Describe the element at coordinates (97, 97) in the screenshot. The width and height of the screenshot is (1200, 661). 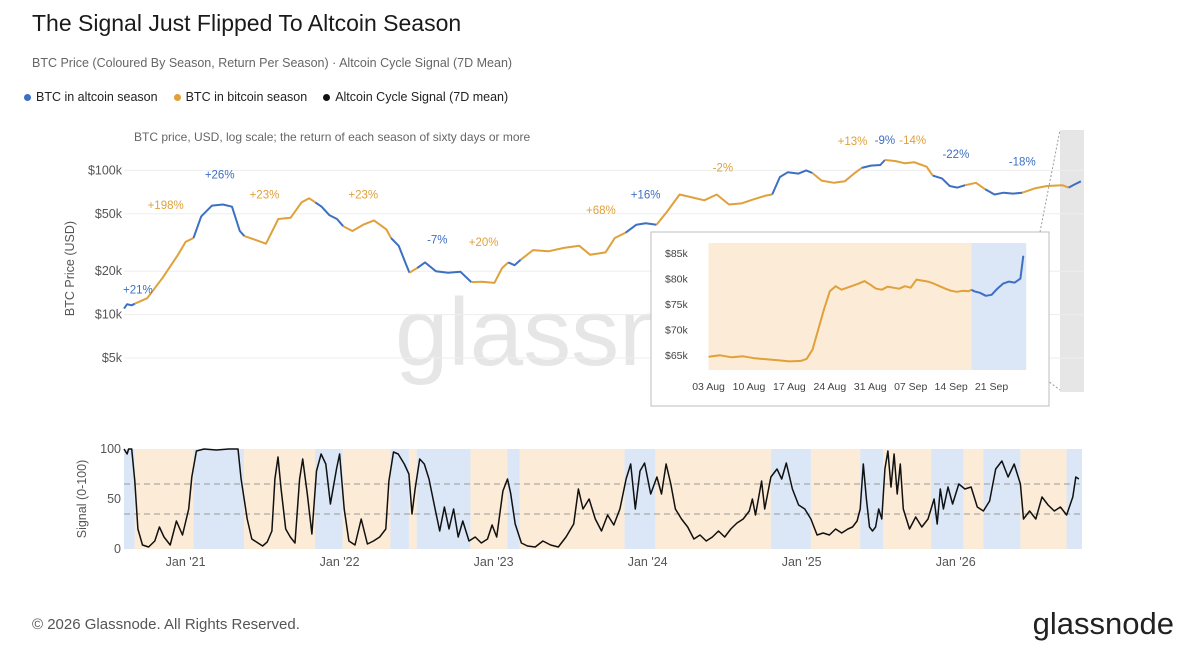
I see `legend-label: BTC in altcoin season` at that location.